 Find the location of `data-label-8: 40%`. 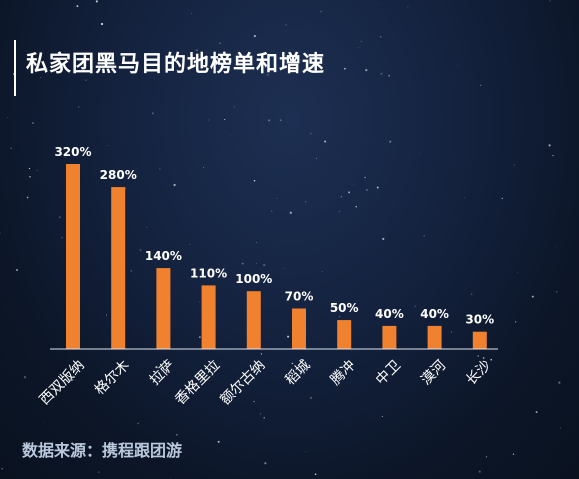

data-label-8: 40% is located at coordinates (434, 314).